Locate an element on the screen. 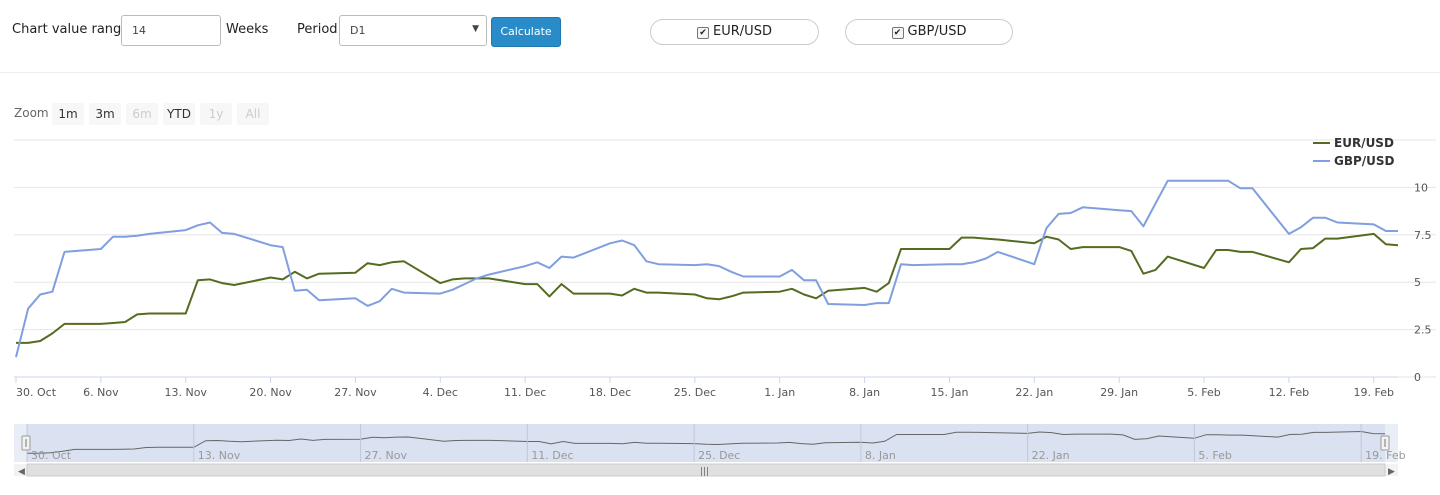 The image size is (1440, 495). x-tick-label: 11. Dec is located at coordinates (525, 392).